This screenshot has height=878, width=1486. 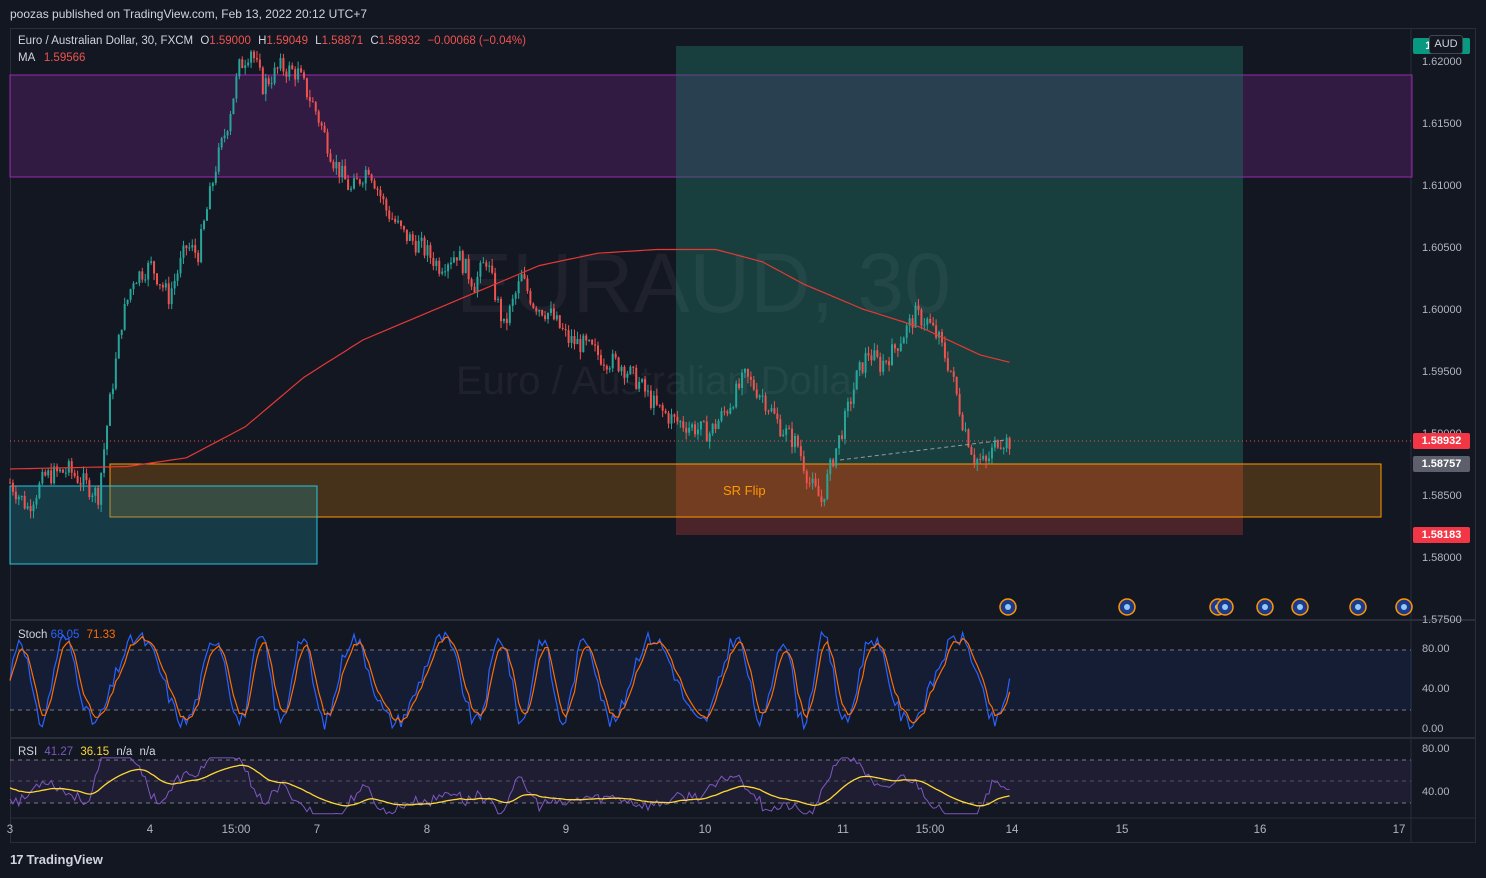 I want to click on price-tag-entry: 1.58757, so click(x=1441, y=464).